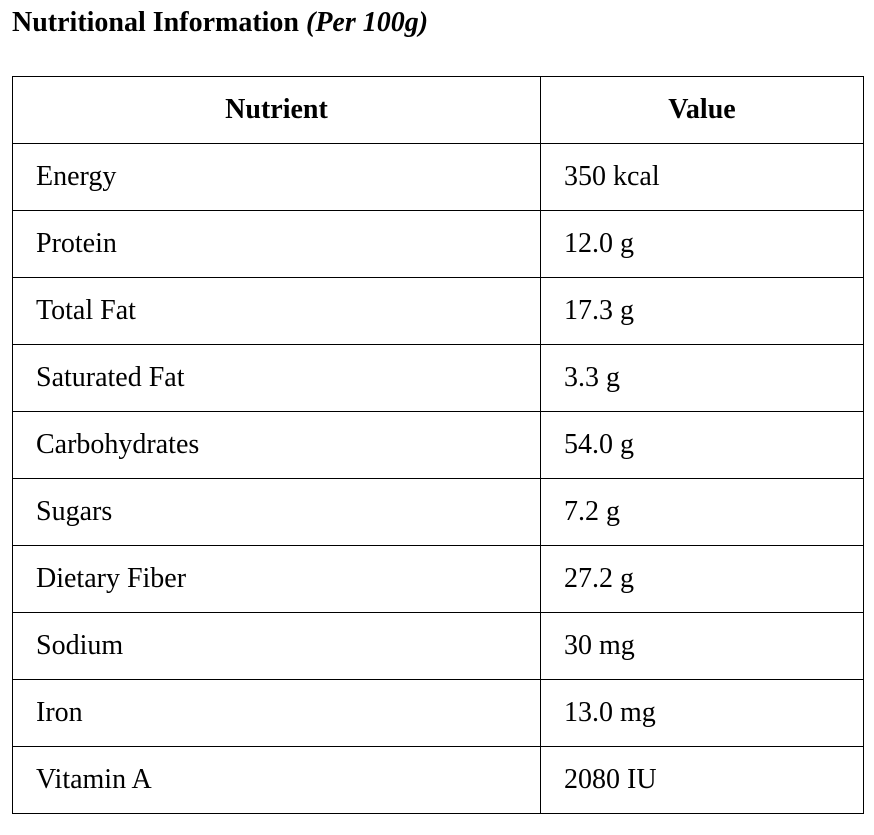  I want to click on table-row: Sugars 7.2 g, so click(438, 512).